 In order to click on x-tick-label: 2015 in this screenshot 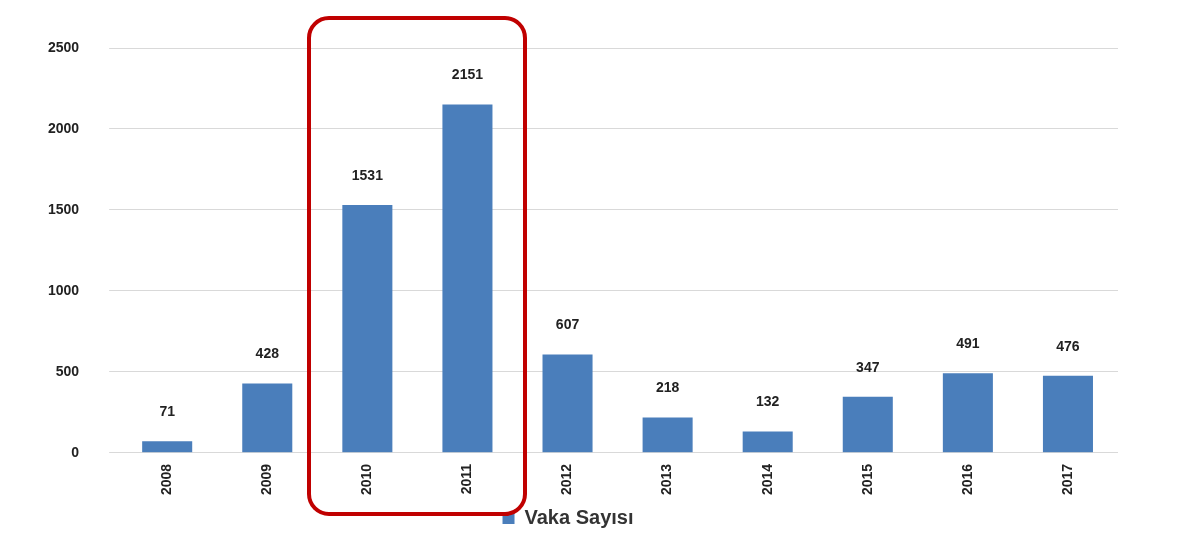, I will do `click(866, 479)`.